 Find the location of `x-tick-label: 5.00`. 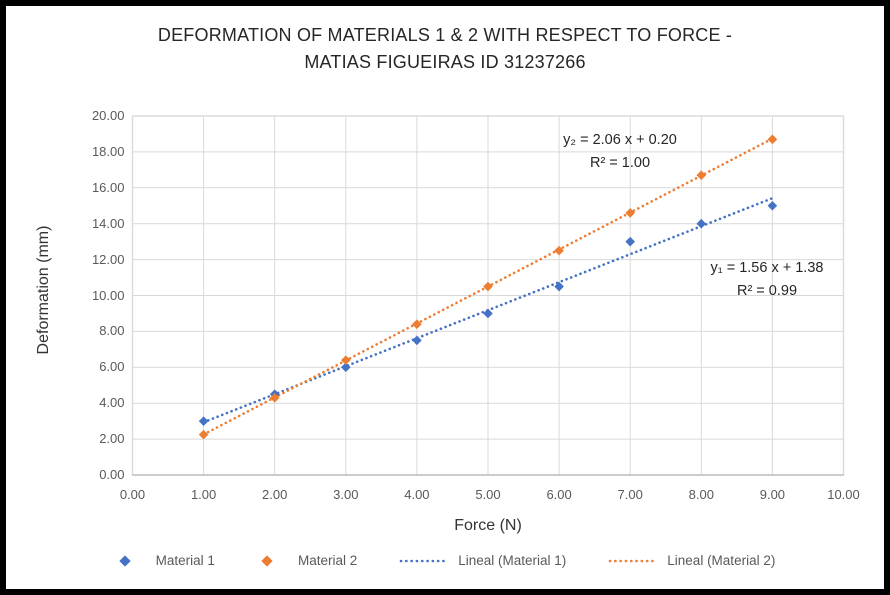

x-tick-label: 5.00 is located at coordinates (488, 494).